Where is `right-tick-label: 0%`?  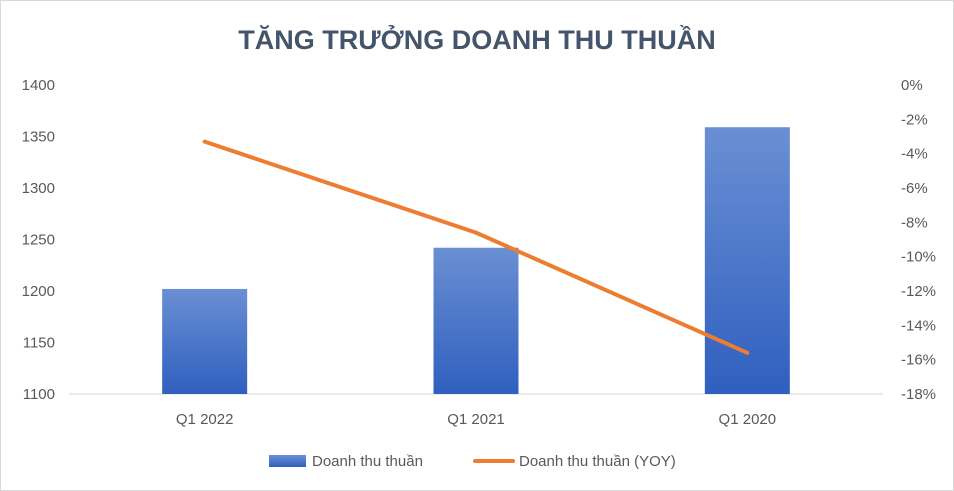 right-tick-label: 0% is located at coordinates (912, 85).